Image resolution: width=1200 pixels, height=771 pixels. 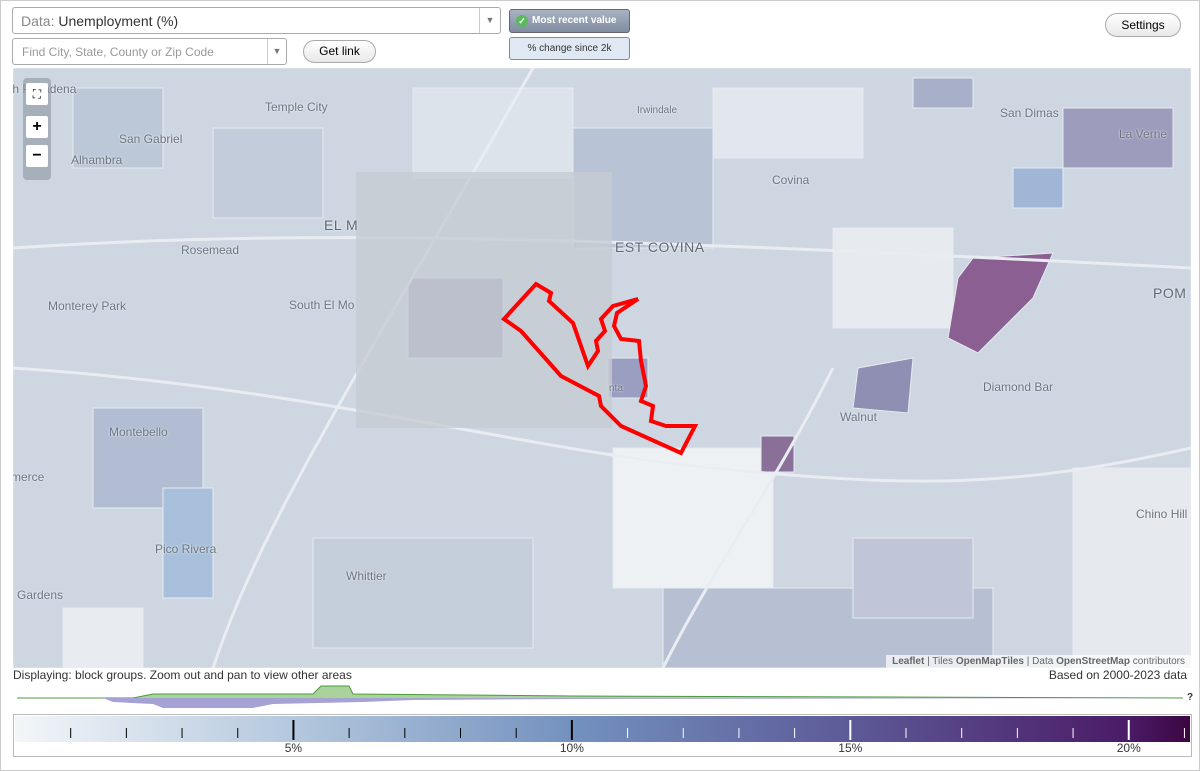 I want to click on attr-text: | Tiles, so click(x=940, y=661).